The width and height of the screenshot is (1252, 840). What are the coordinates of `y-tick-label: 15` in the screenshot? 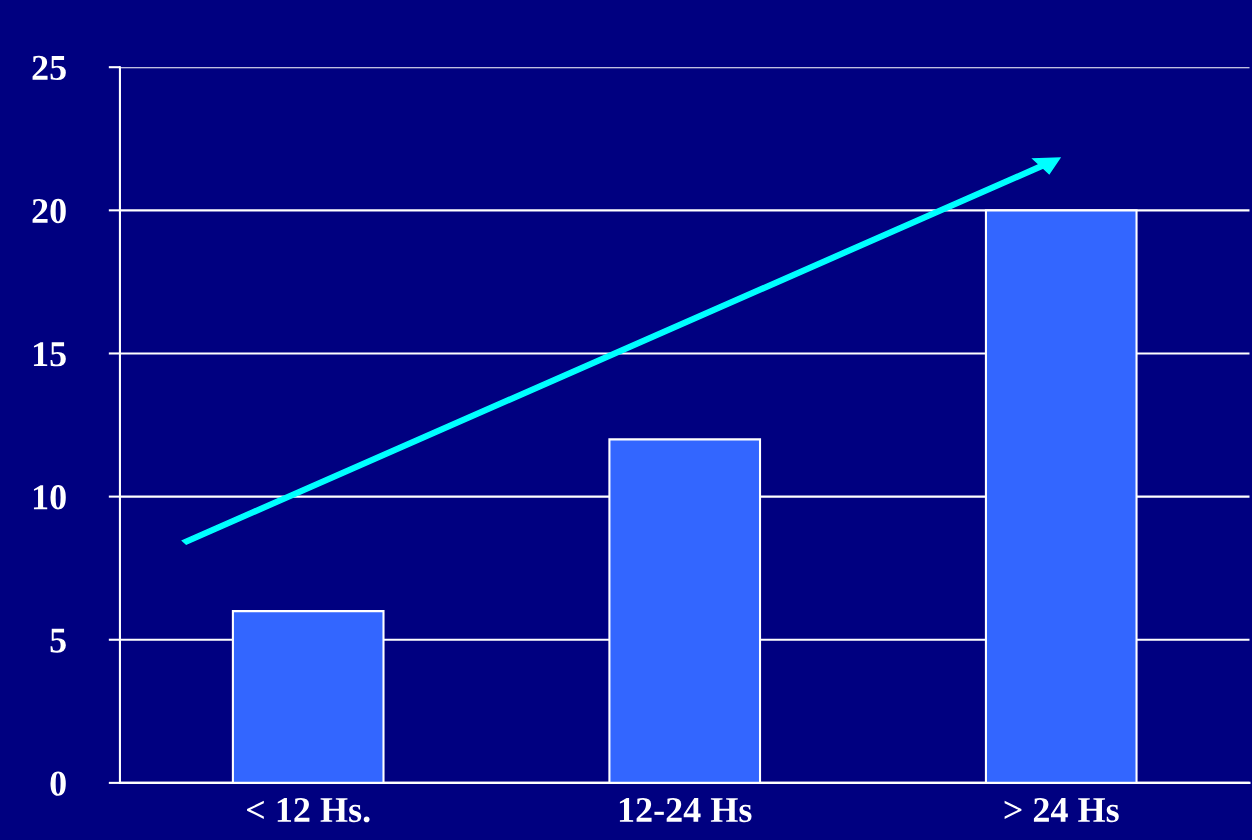 It's located at (49, 354).